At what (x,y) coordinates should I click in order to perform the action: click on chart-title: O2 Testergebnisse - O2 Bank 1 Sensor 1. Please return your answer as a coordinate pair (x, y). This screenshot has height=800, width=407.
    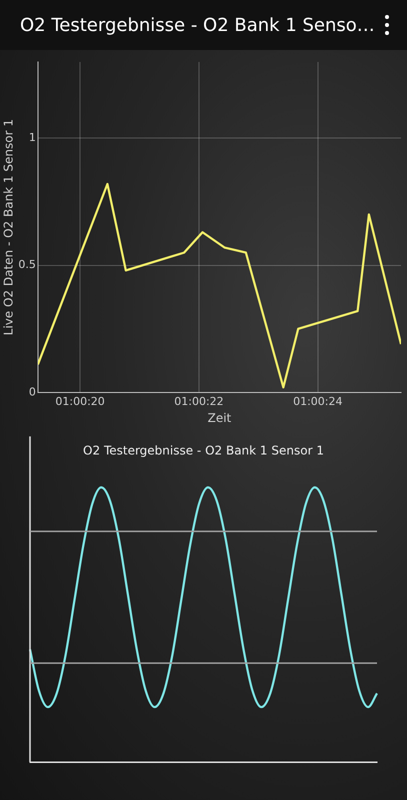
    Looking at the image, I should click on (203, 450).